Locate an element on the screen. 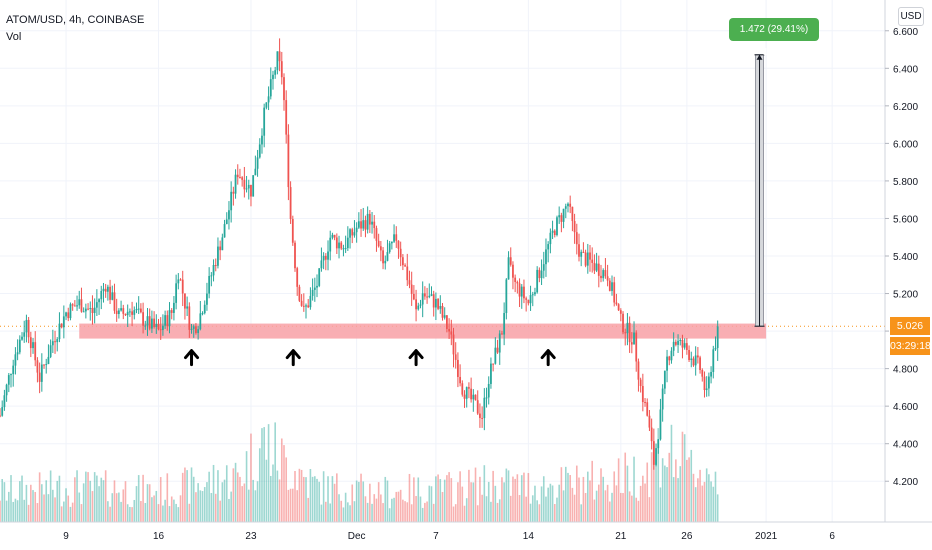  symbol-title: ATOM/USD, 4h, COINBASE is located at coordinates (75, 20).